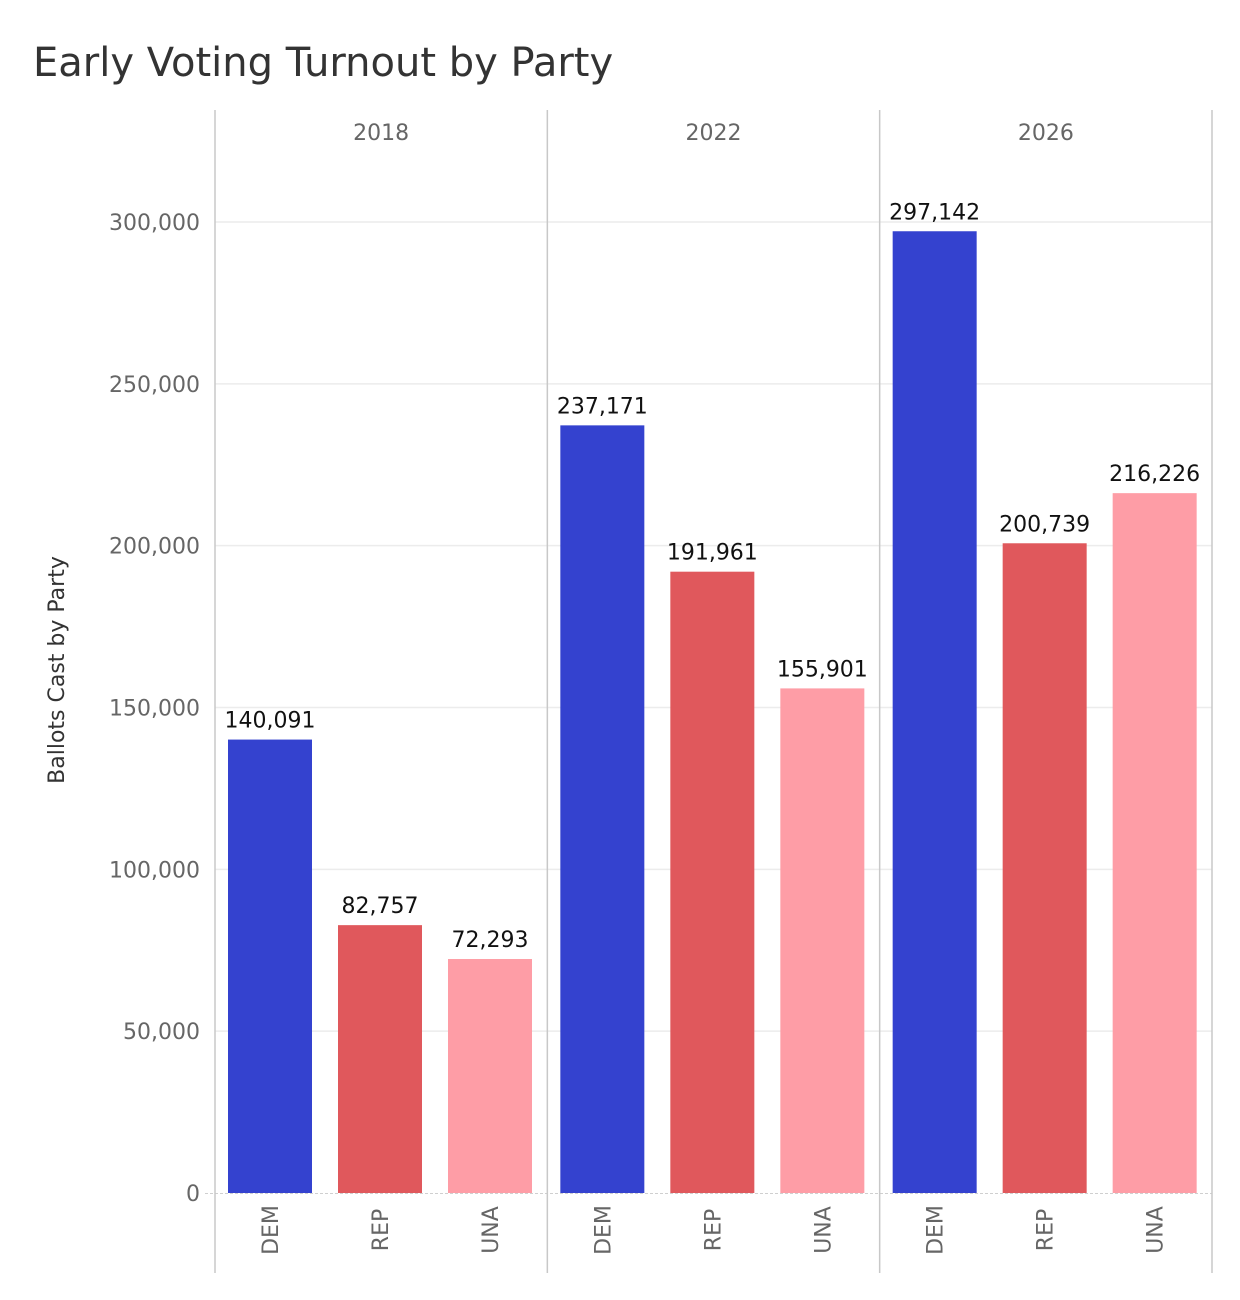 This screenshot has height=1300, width=1240. I want to click on y-tick-label: 200,000, so click(154, 547).